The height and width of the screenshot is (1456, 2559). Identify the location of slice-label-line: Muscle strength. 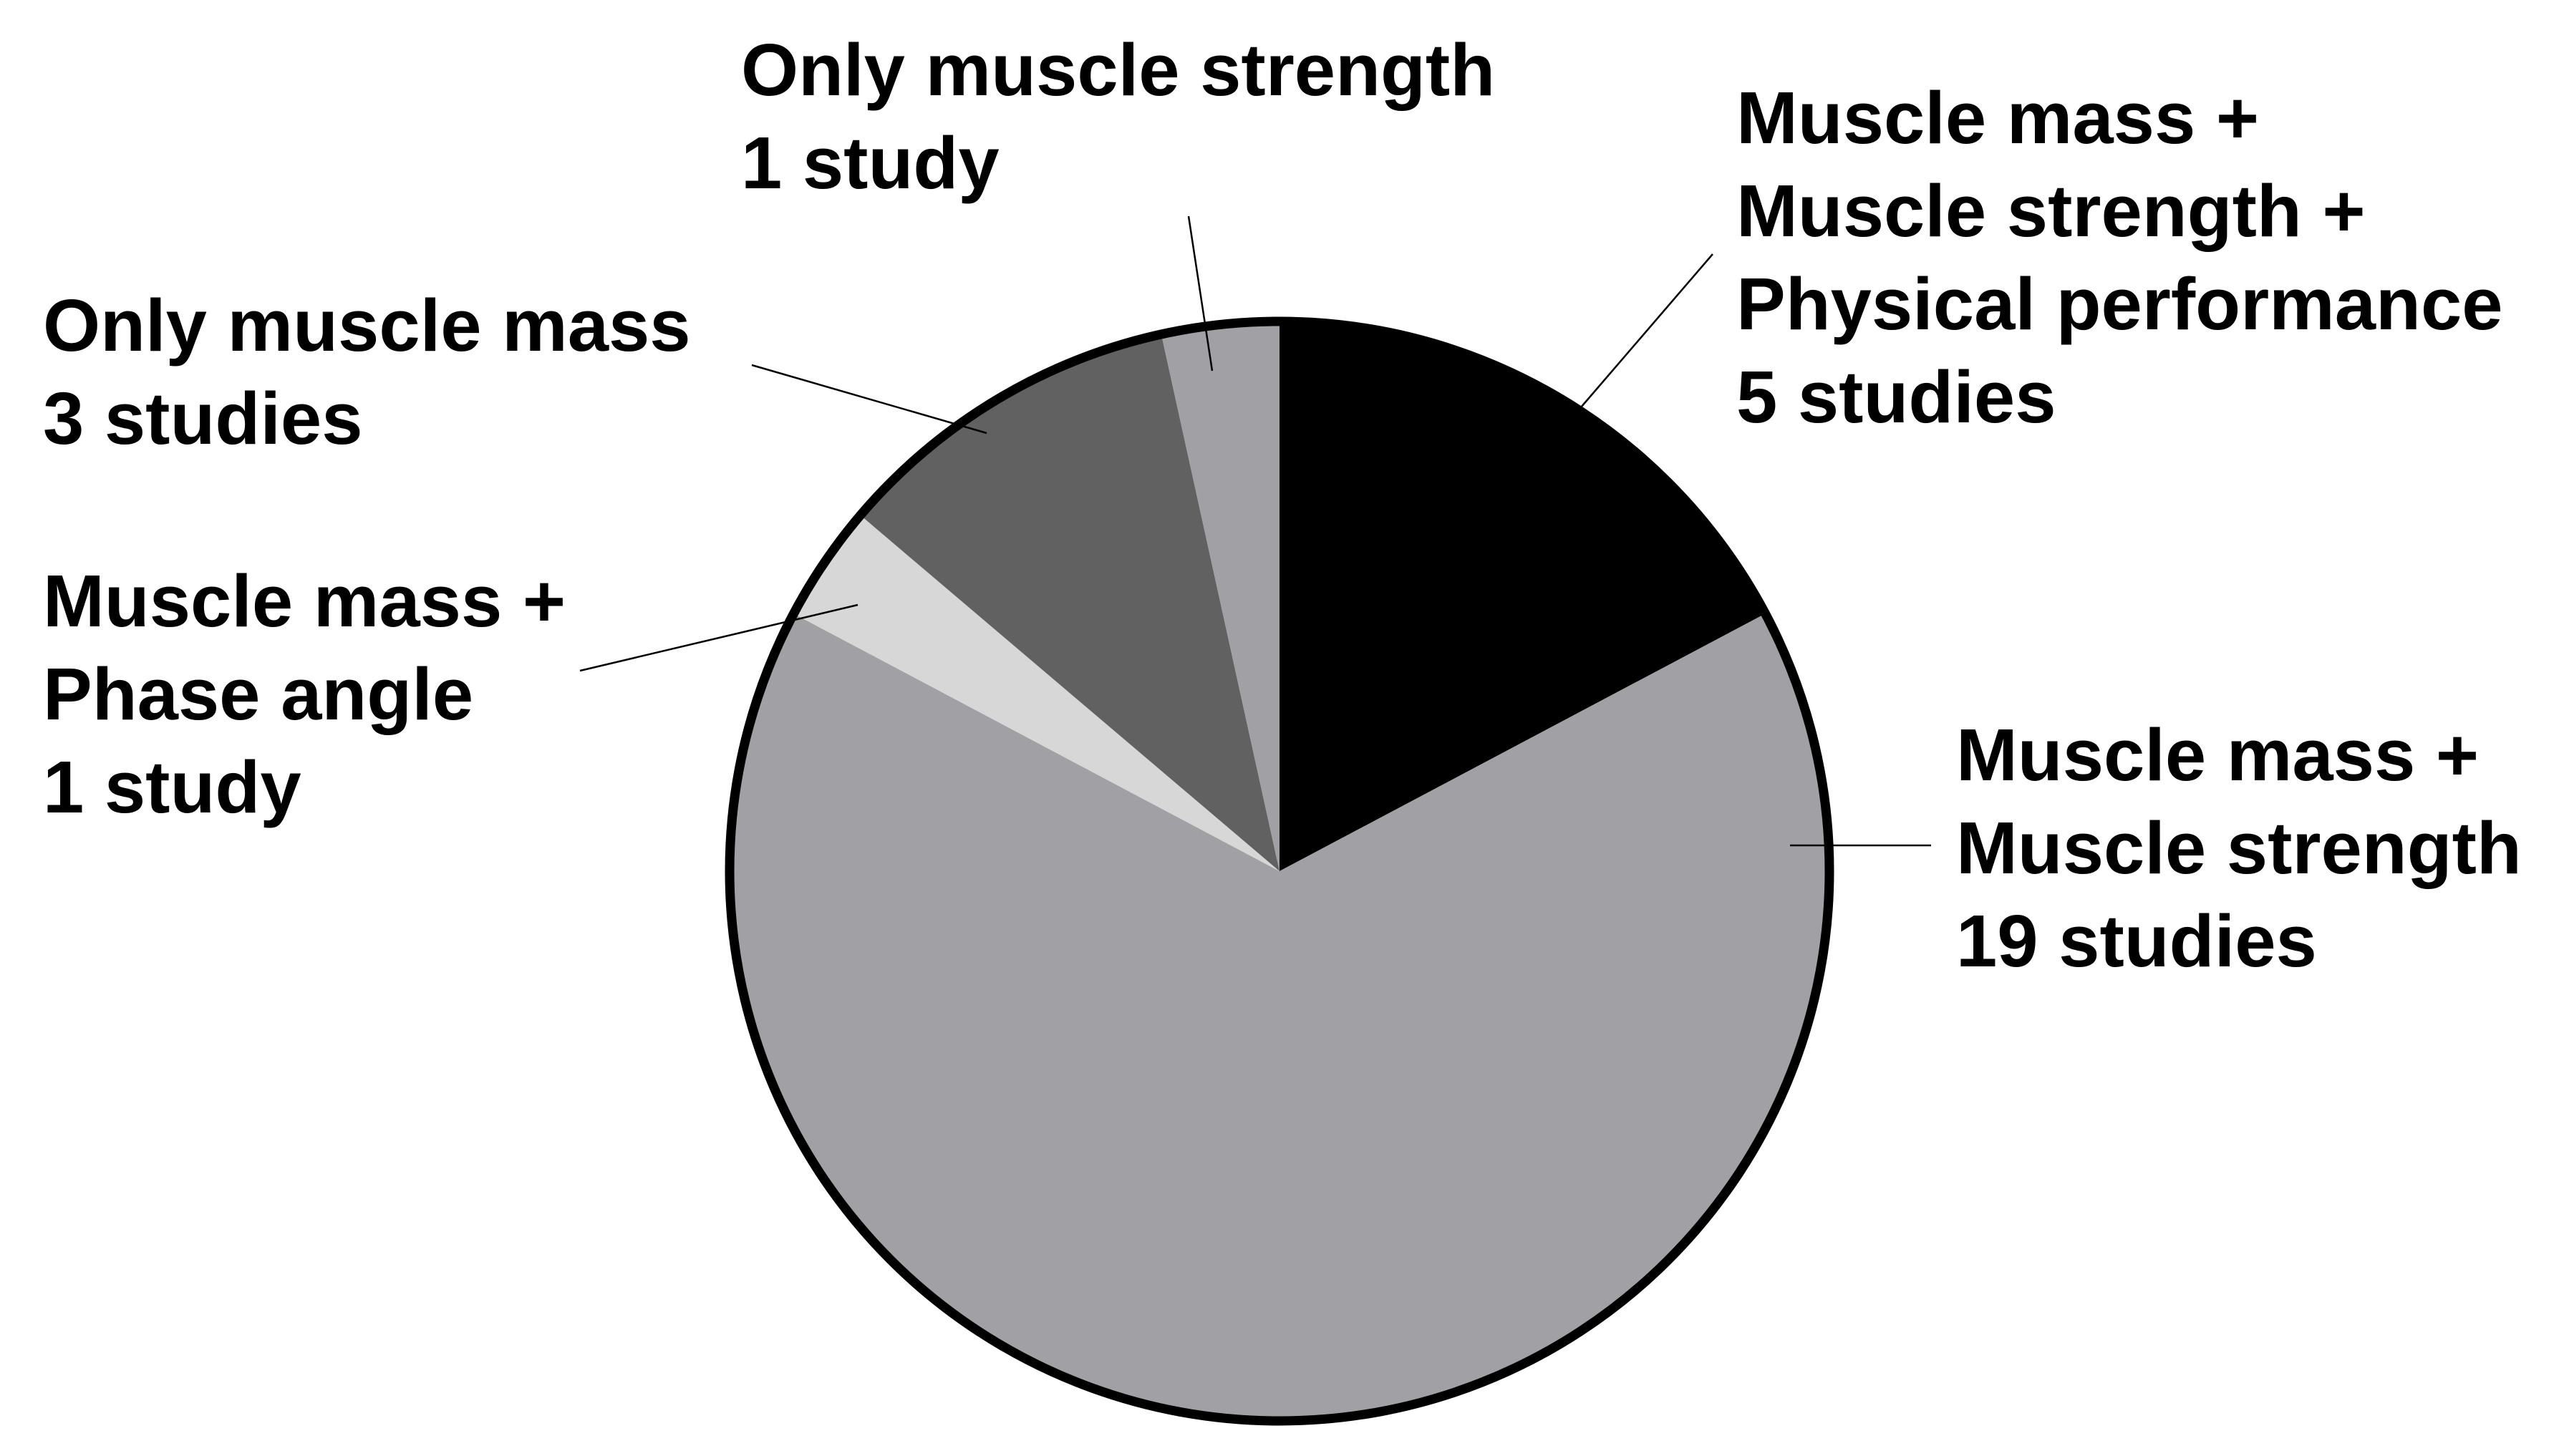
(2239, 848).